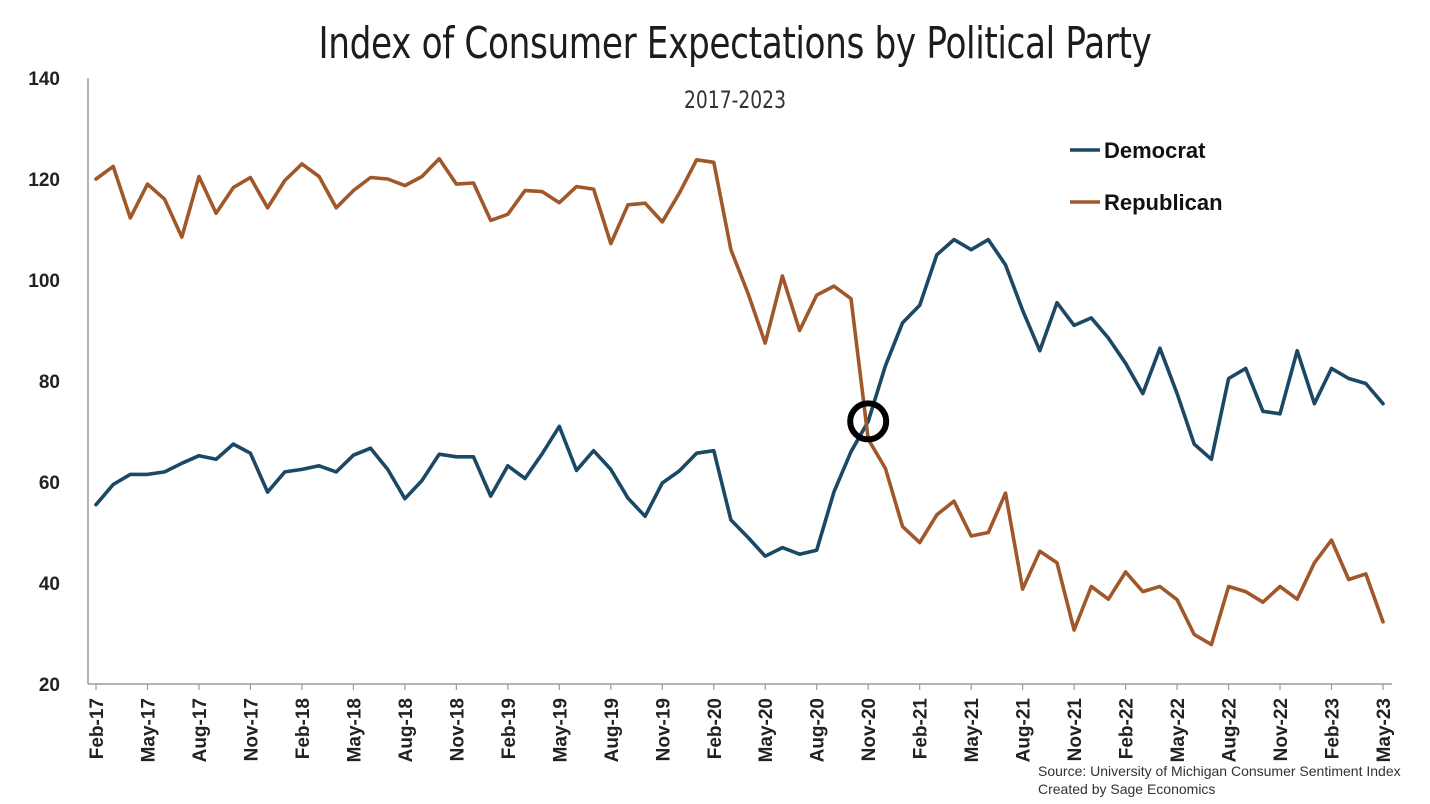 This screenshot has width=1430, height=804. I want to click on x-tick-label: May-22, so click(1178, 730).